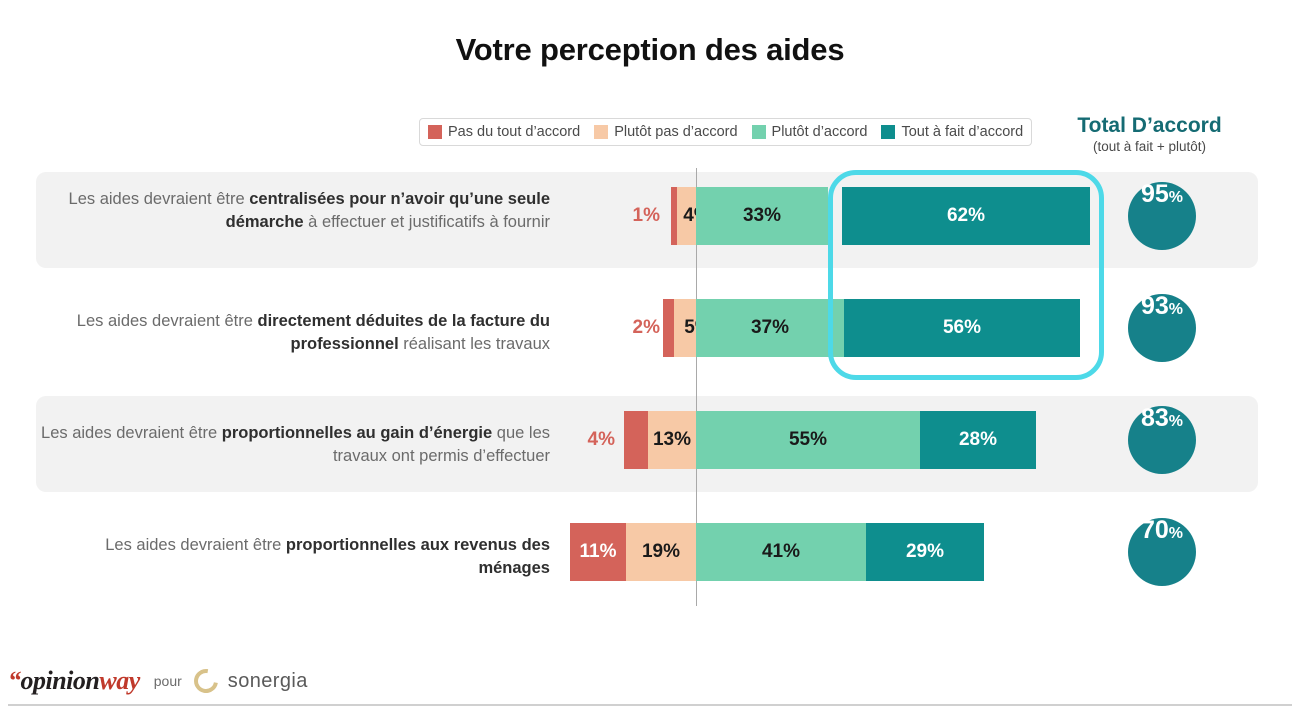 The height and width of the screenshot is (728, 1300). I want to click on segment-plutot-daccord-4: 41%, so click(781, 552).